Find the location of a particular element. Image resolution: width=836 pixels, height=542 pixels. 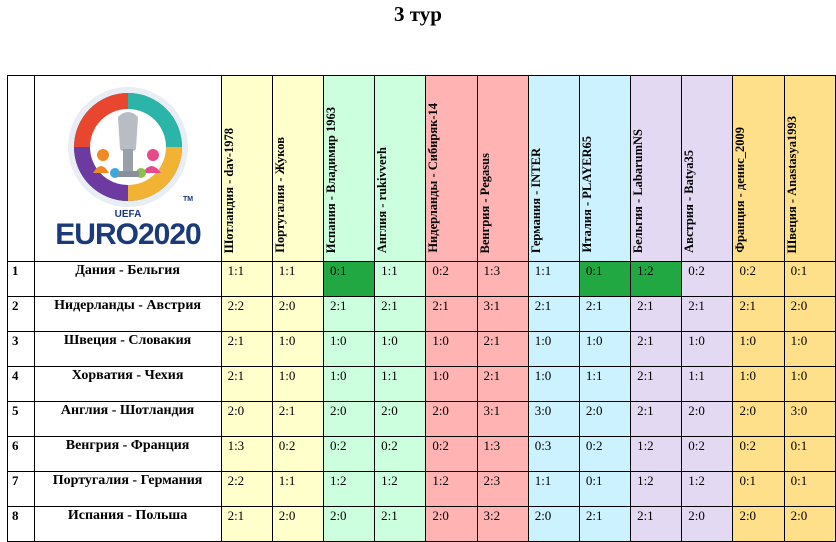

svg-text: UEFA is located at coordinates (127, 214).